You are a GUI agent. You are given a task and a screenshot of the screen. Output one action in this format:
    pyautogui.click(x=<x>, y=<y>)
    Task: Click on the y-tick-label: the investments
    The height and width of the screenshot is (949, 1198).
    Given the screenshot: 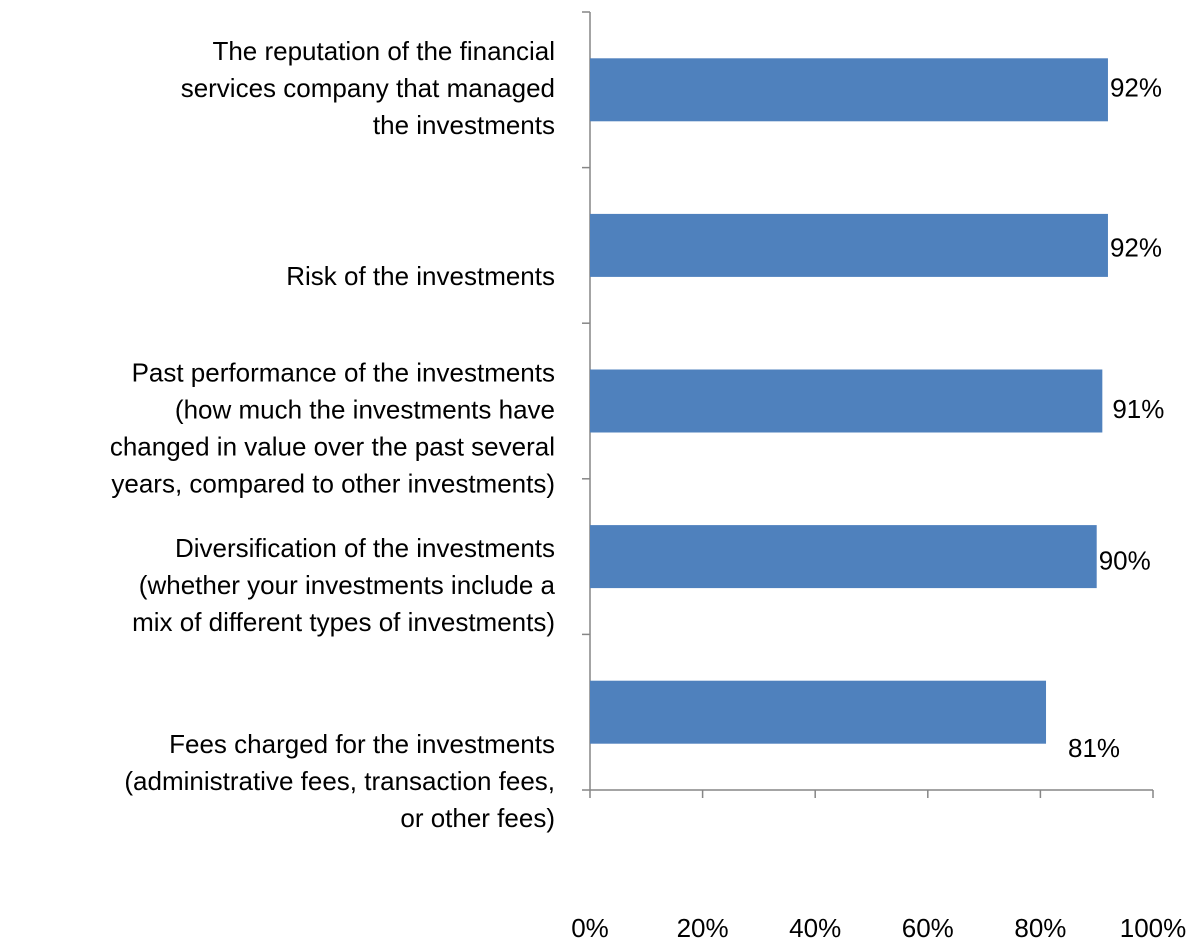 What is the action you would take?
    pyautogui.click(x=464, y=125)
    